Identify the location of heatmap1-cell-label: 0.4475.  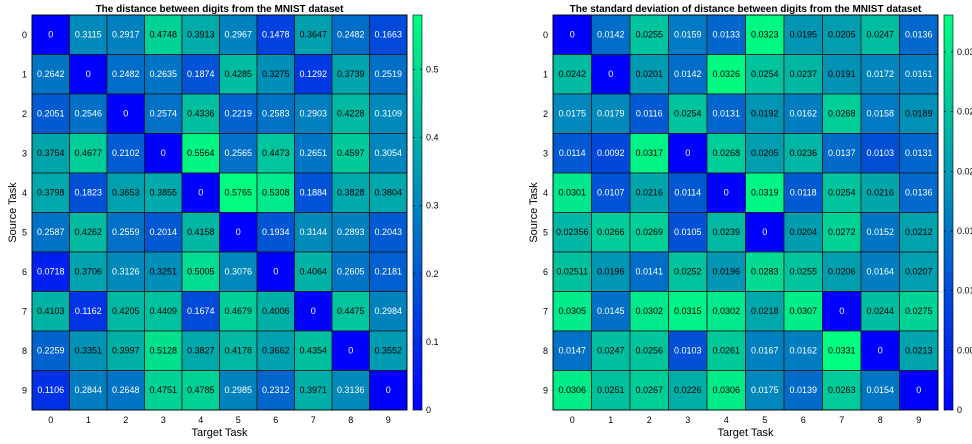
(351, 311).